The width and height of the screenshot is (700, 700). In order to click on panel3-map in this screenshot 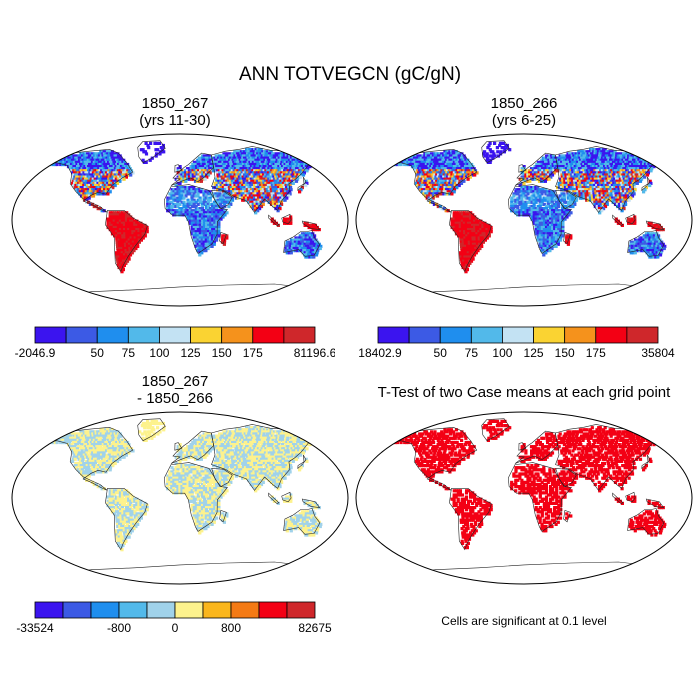, I will do `click(180, 498)`.